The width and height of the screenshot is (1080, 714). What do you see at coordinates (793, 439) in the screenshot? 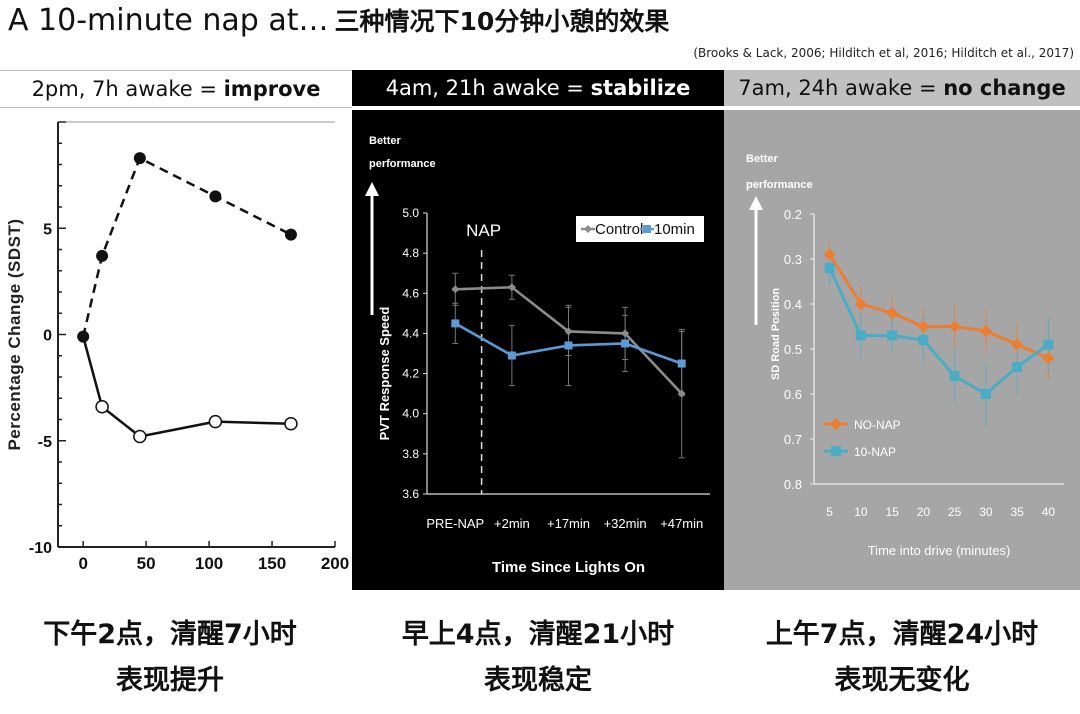
I see `y-tick-label: 0.7` at bounding box center [793, 439].